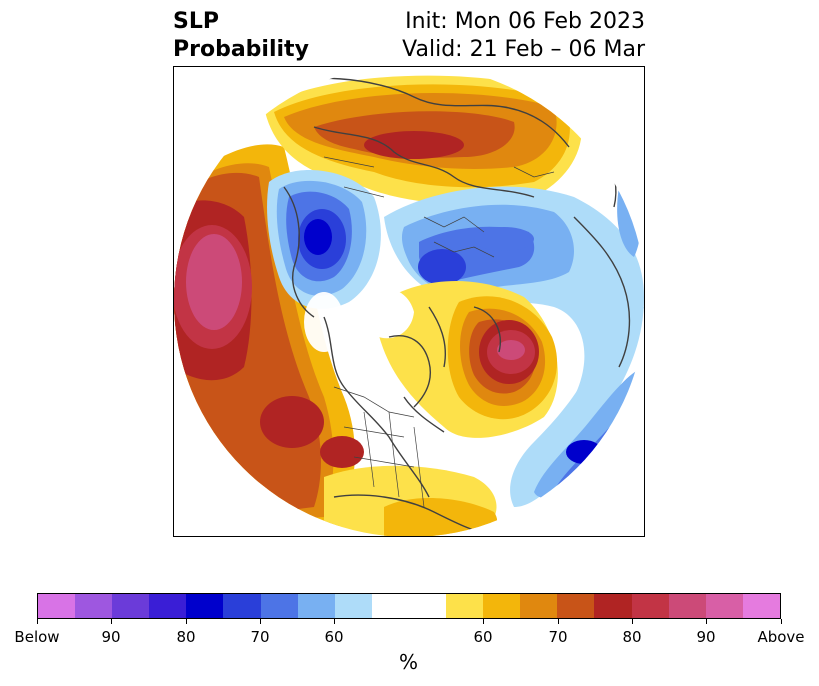 The width and height of the screenshot is (819, 686). What do you see at coordinates (525, 21) in the screenshot?
I see `init-date: Init: Mon 06 Feb 2023` at bounding box center [525, 21].